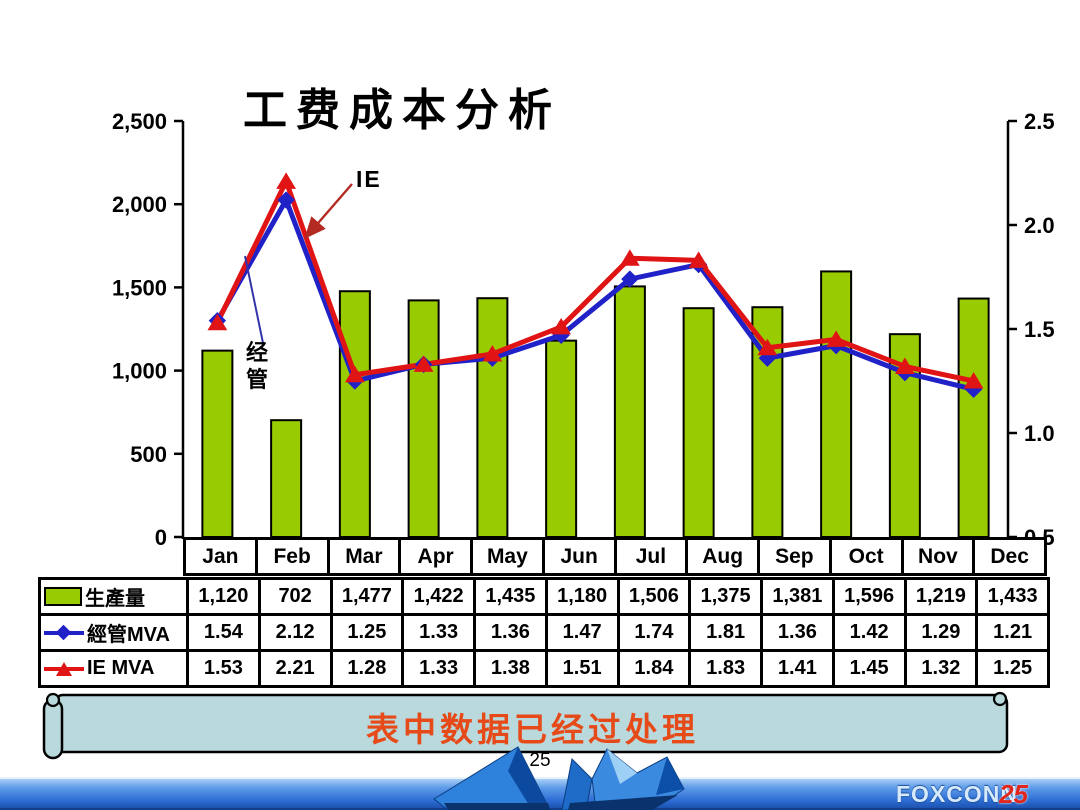  I want to click on bar-Dec, so click(973, 417).